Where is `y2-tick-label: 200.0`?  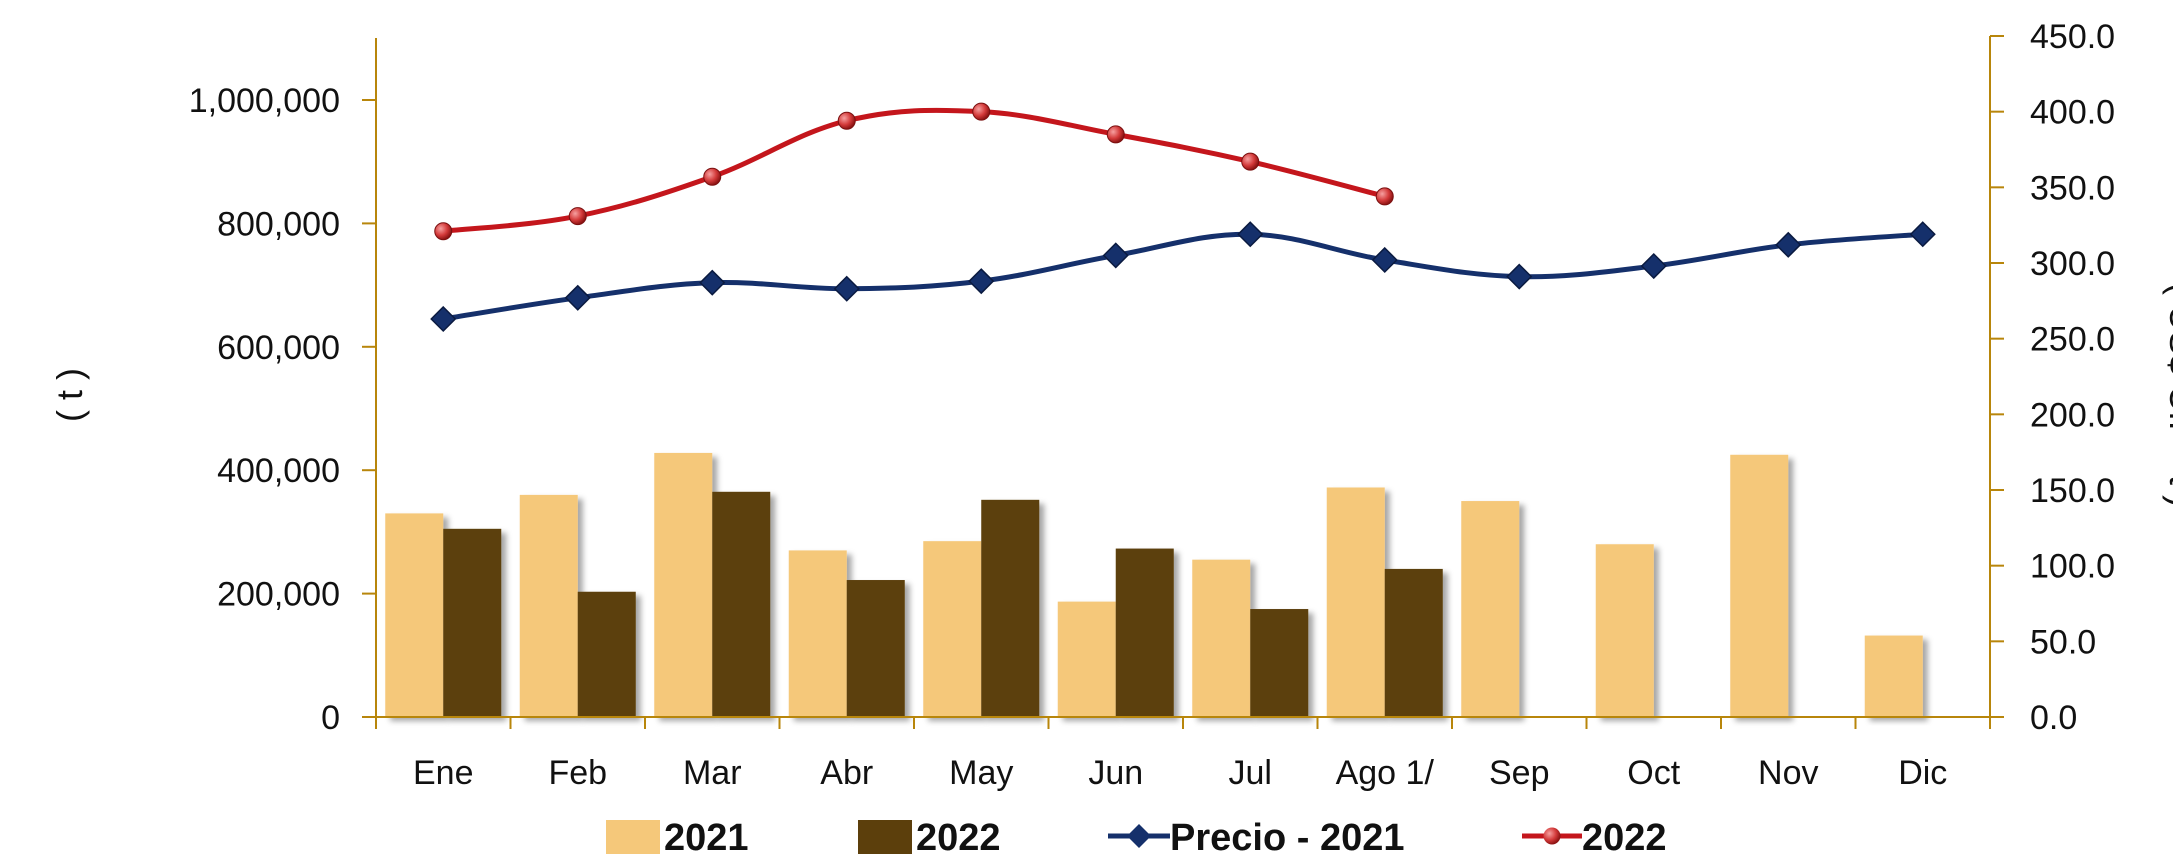 y2-tick-label: 200.0 is located at coordinates (2072, 415).